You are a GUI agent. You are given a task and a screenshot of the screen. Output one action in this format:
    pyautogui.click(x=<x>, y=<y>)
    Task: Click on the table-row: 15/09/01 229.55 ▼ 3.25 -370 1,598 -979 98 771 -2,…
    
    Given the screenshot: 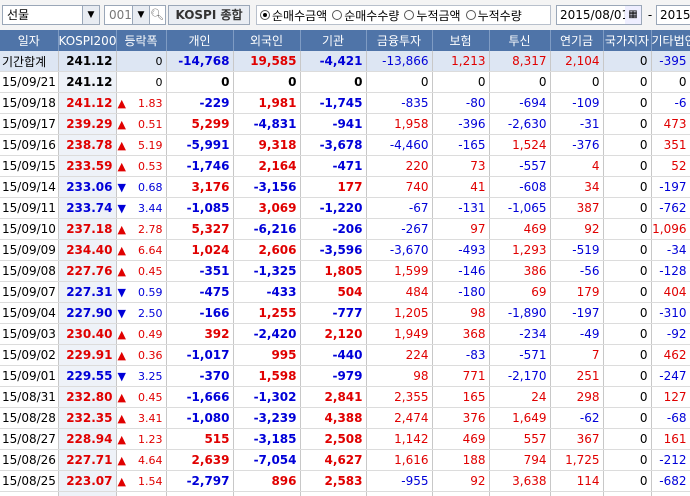 What is the action you would take?
    pyautogui.click(x=345, y=376)
    